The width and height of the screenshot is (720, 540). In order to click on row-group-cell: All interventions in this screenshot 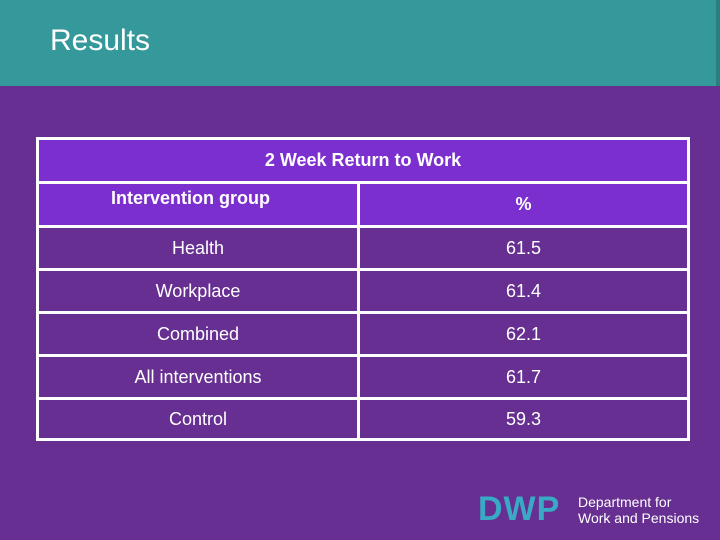, I will do `click(198, 377)`.